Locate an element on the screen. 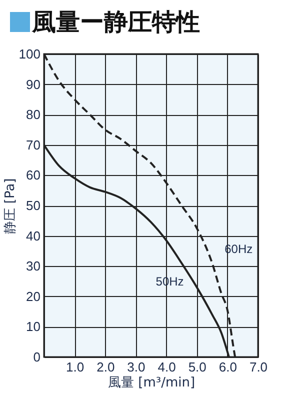  y-tick-label: 80 is located at coordinates (33, 114).